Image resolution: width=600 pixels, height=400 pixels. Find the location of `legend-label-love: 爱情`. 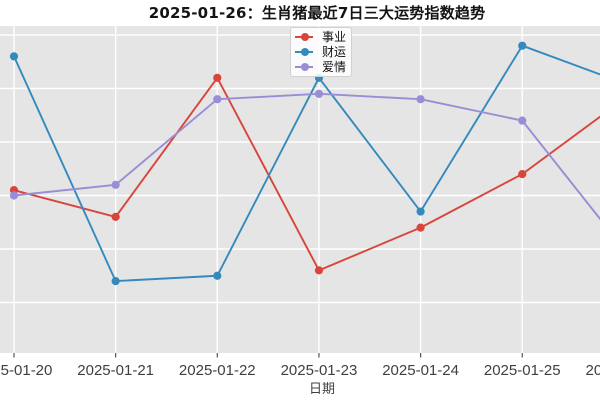

legend-label-love: 爱情 is located at coordinates (334, 66).